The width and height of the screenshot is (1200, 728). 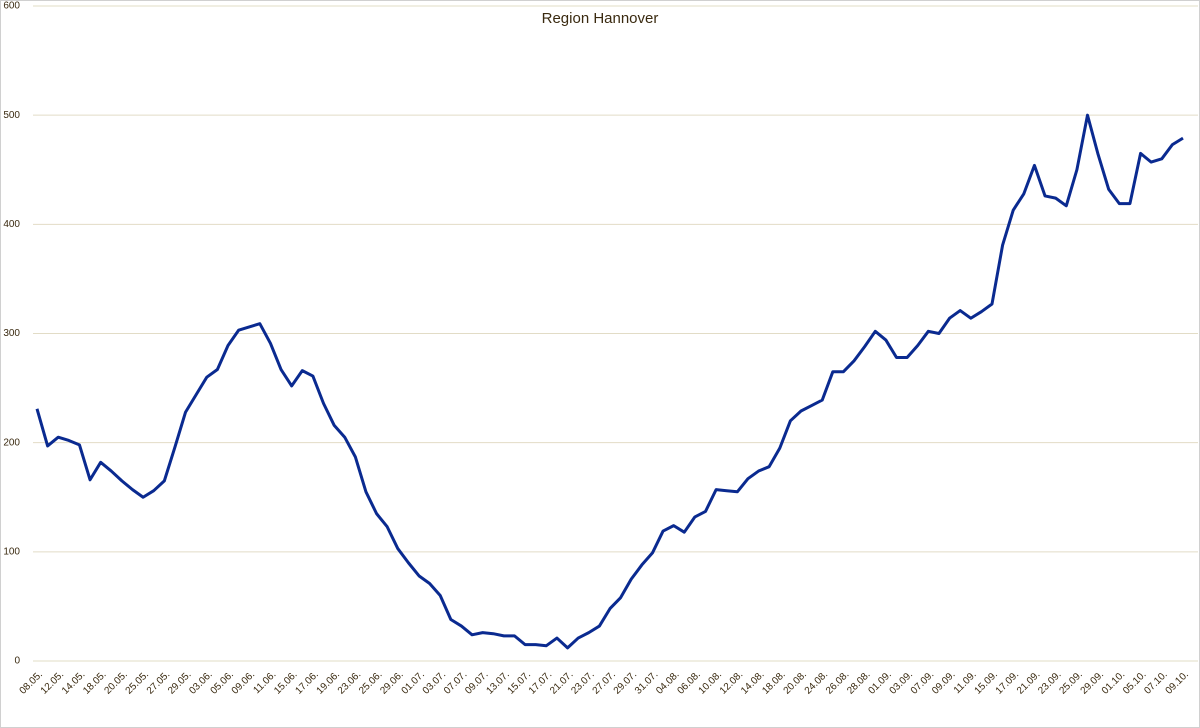 I want to click on y-tick-label: 200, so click(x=11, y=442).